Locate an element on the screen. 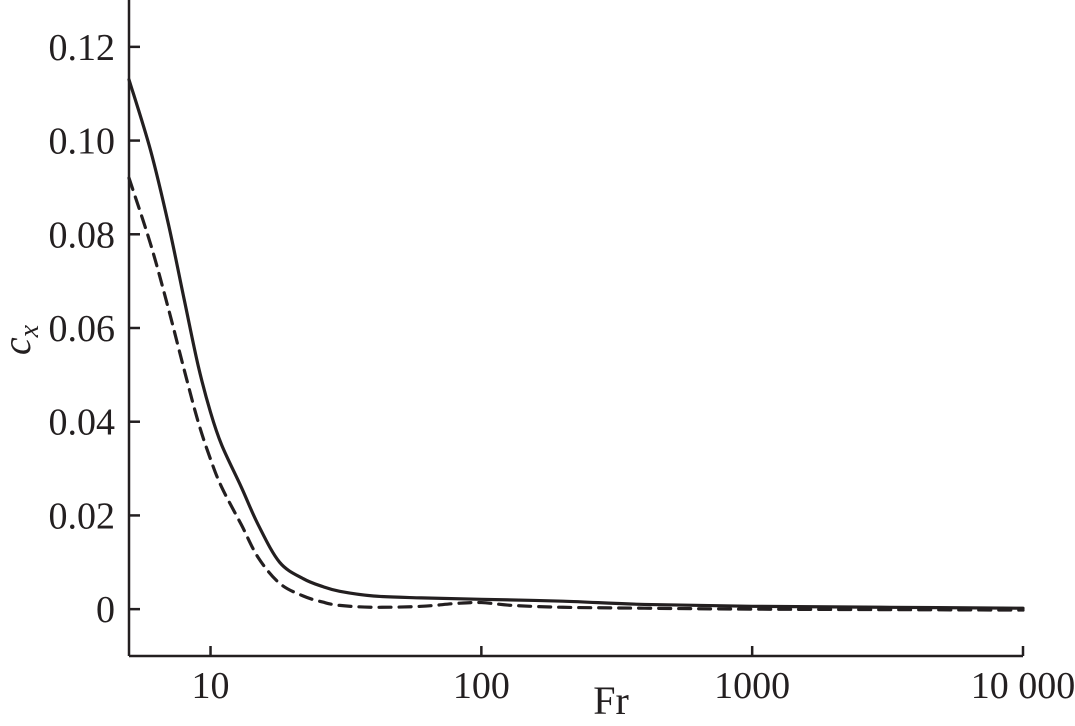 This screenshot has height=726, width=1075. x-tick-label: 10 000 is located at coordinates (1023, 686).